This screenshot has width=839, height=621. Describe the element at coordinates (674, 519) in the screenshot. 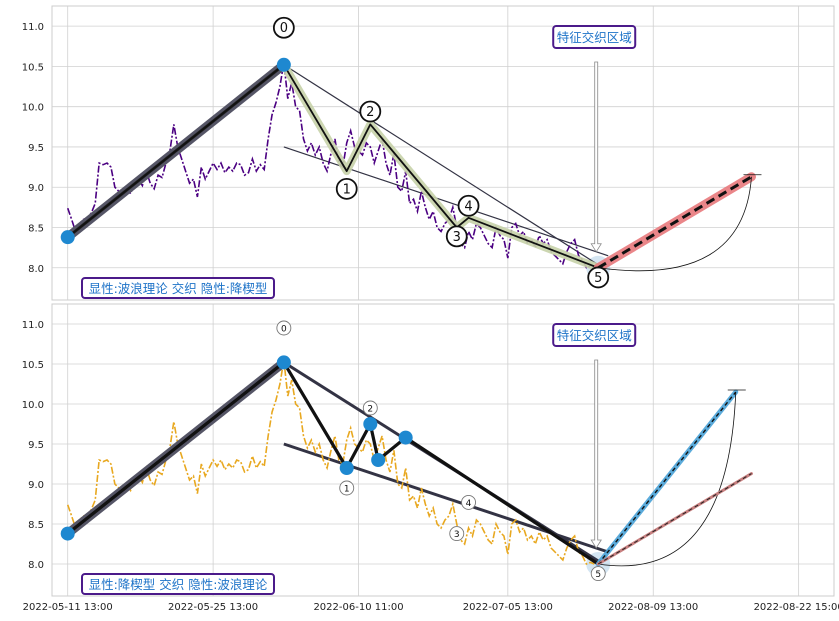

I see `projection-secondary-line` at that location.